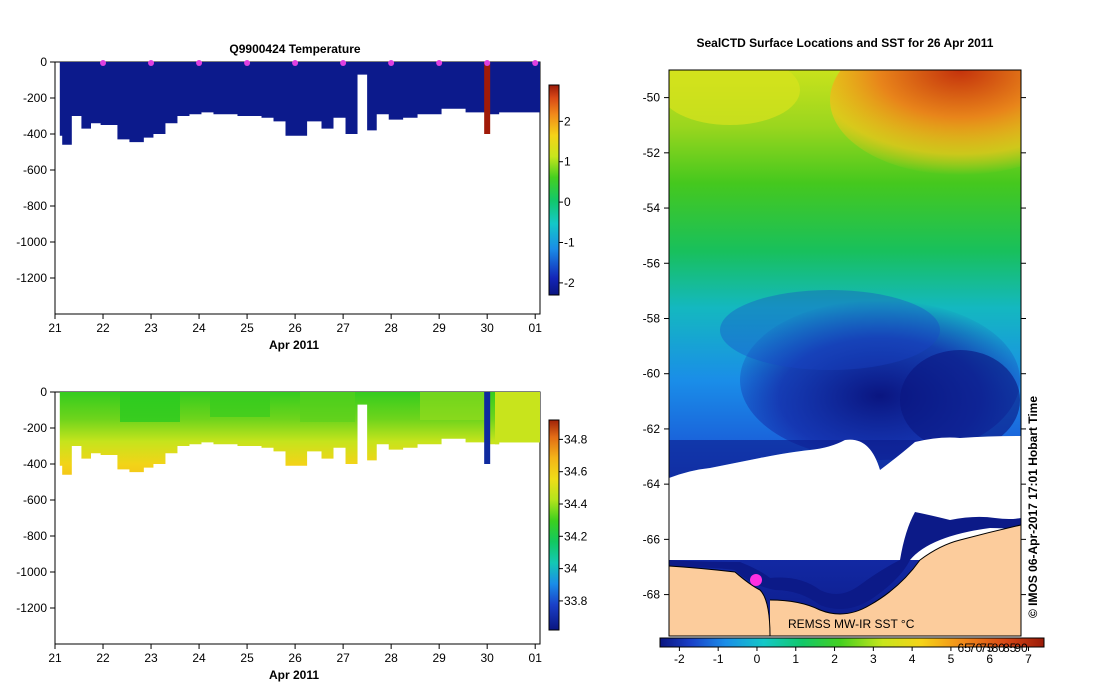  What do you see at coordinates (35, 464) in the screenshot?
I see `y-tick-label: -400` at bounding box center [35, 464].